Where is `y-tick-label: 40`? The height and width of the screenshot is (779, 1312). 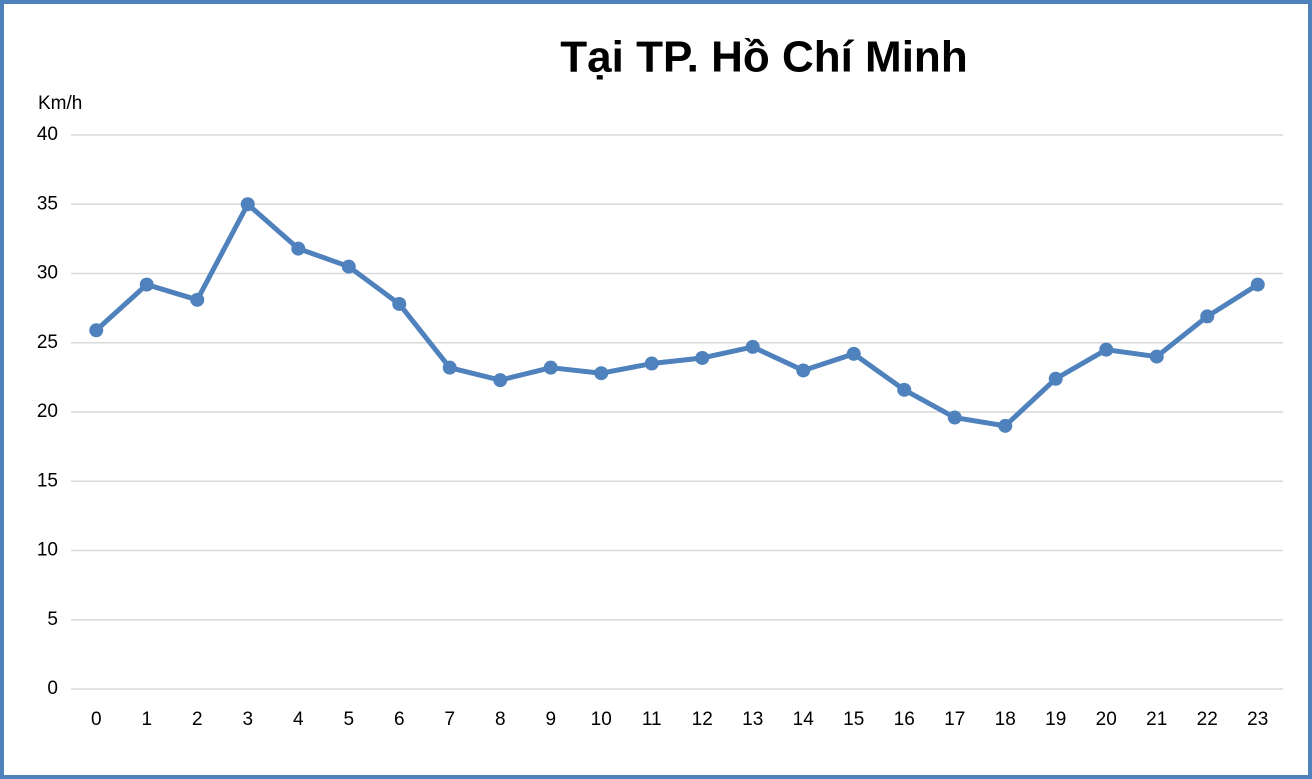
y-tick-label: 40 is located at coordinates (47, 134).